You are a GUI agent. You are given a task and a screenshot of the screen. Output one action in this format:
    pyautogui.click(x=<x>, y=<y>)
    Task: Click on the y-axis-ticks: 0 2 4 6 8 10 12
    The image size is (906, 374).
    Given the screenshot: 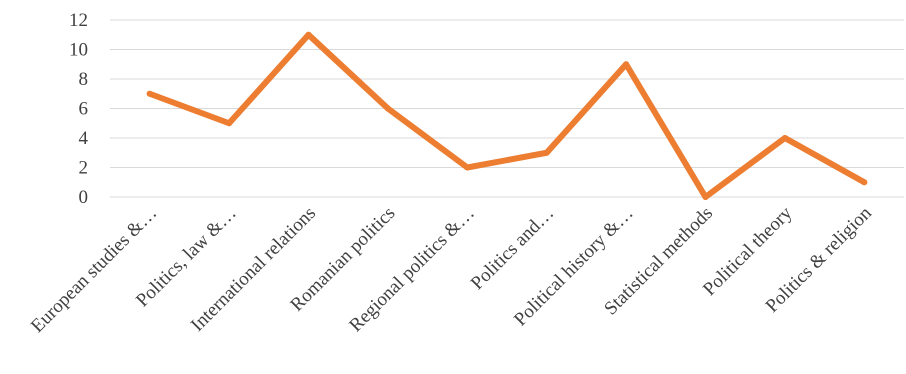 What is the action you would take?
    pyautogui.click(x=79, y=109)
    